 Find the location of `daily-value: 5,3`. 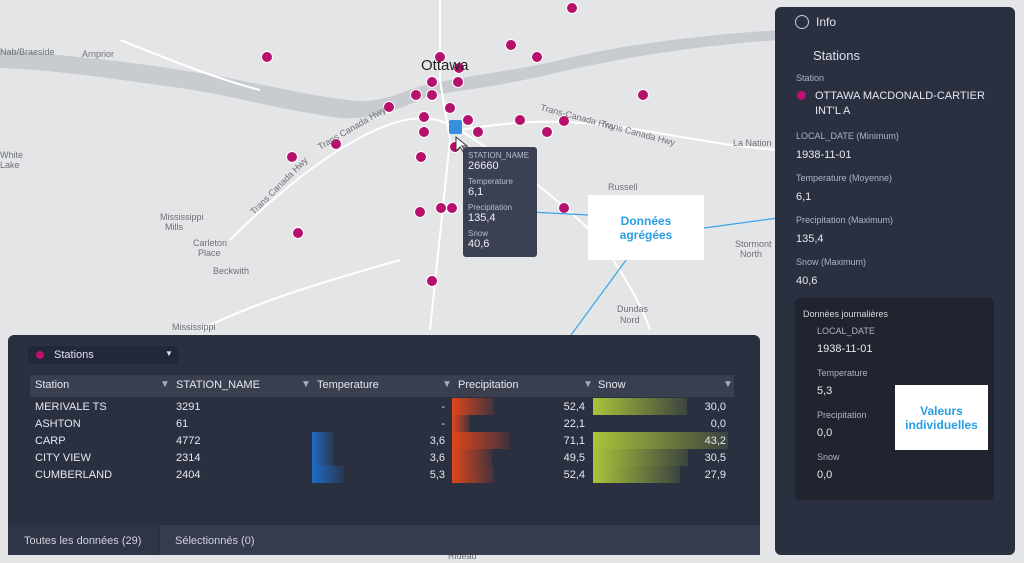

daily-value: 5,3 is located at coordinates (825, 391).